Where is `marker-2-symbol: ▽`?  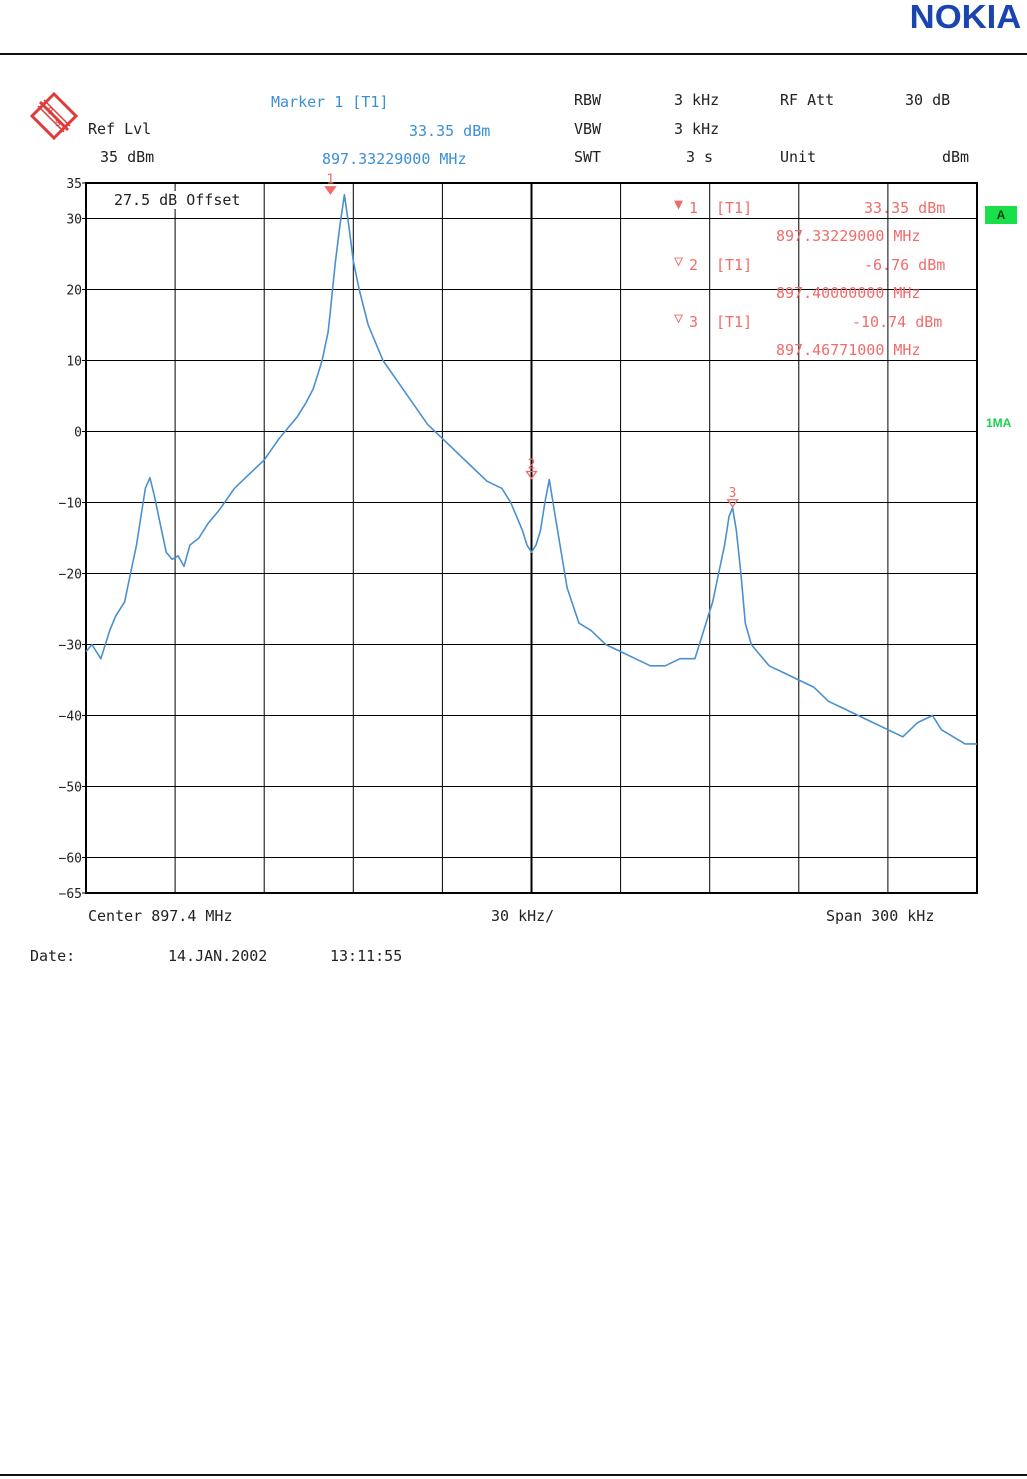
marker-2-symbol: ▽ is located at coordinates (679, 261).